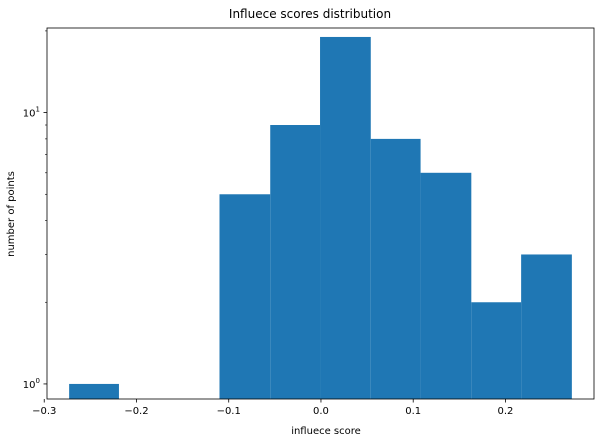 The image size is (612, 445). What do you see at coordinates (326, 431) in the screenshot?
I see `x-axis-label: influece score` at bounding box center [326, 431].